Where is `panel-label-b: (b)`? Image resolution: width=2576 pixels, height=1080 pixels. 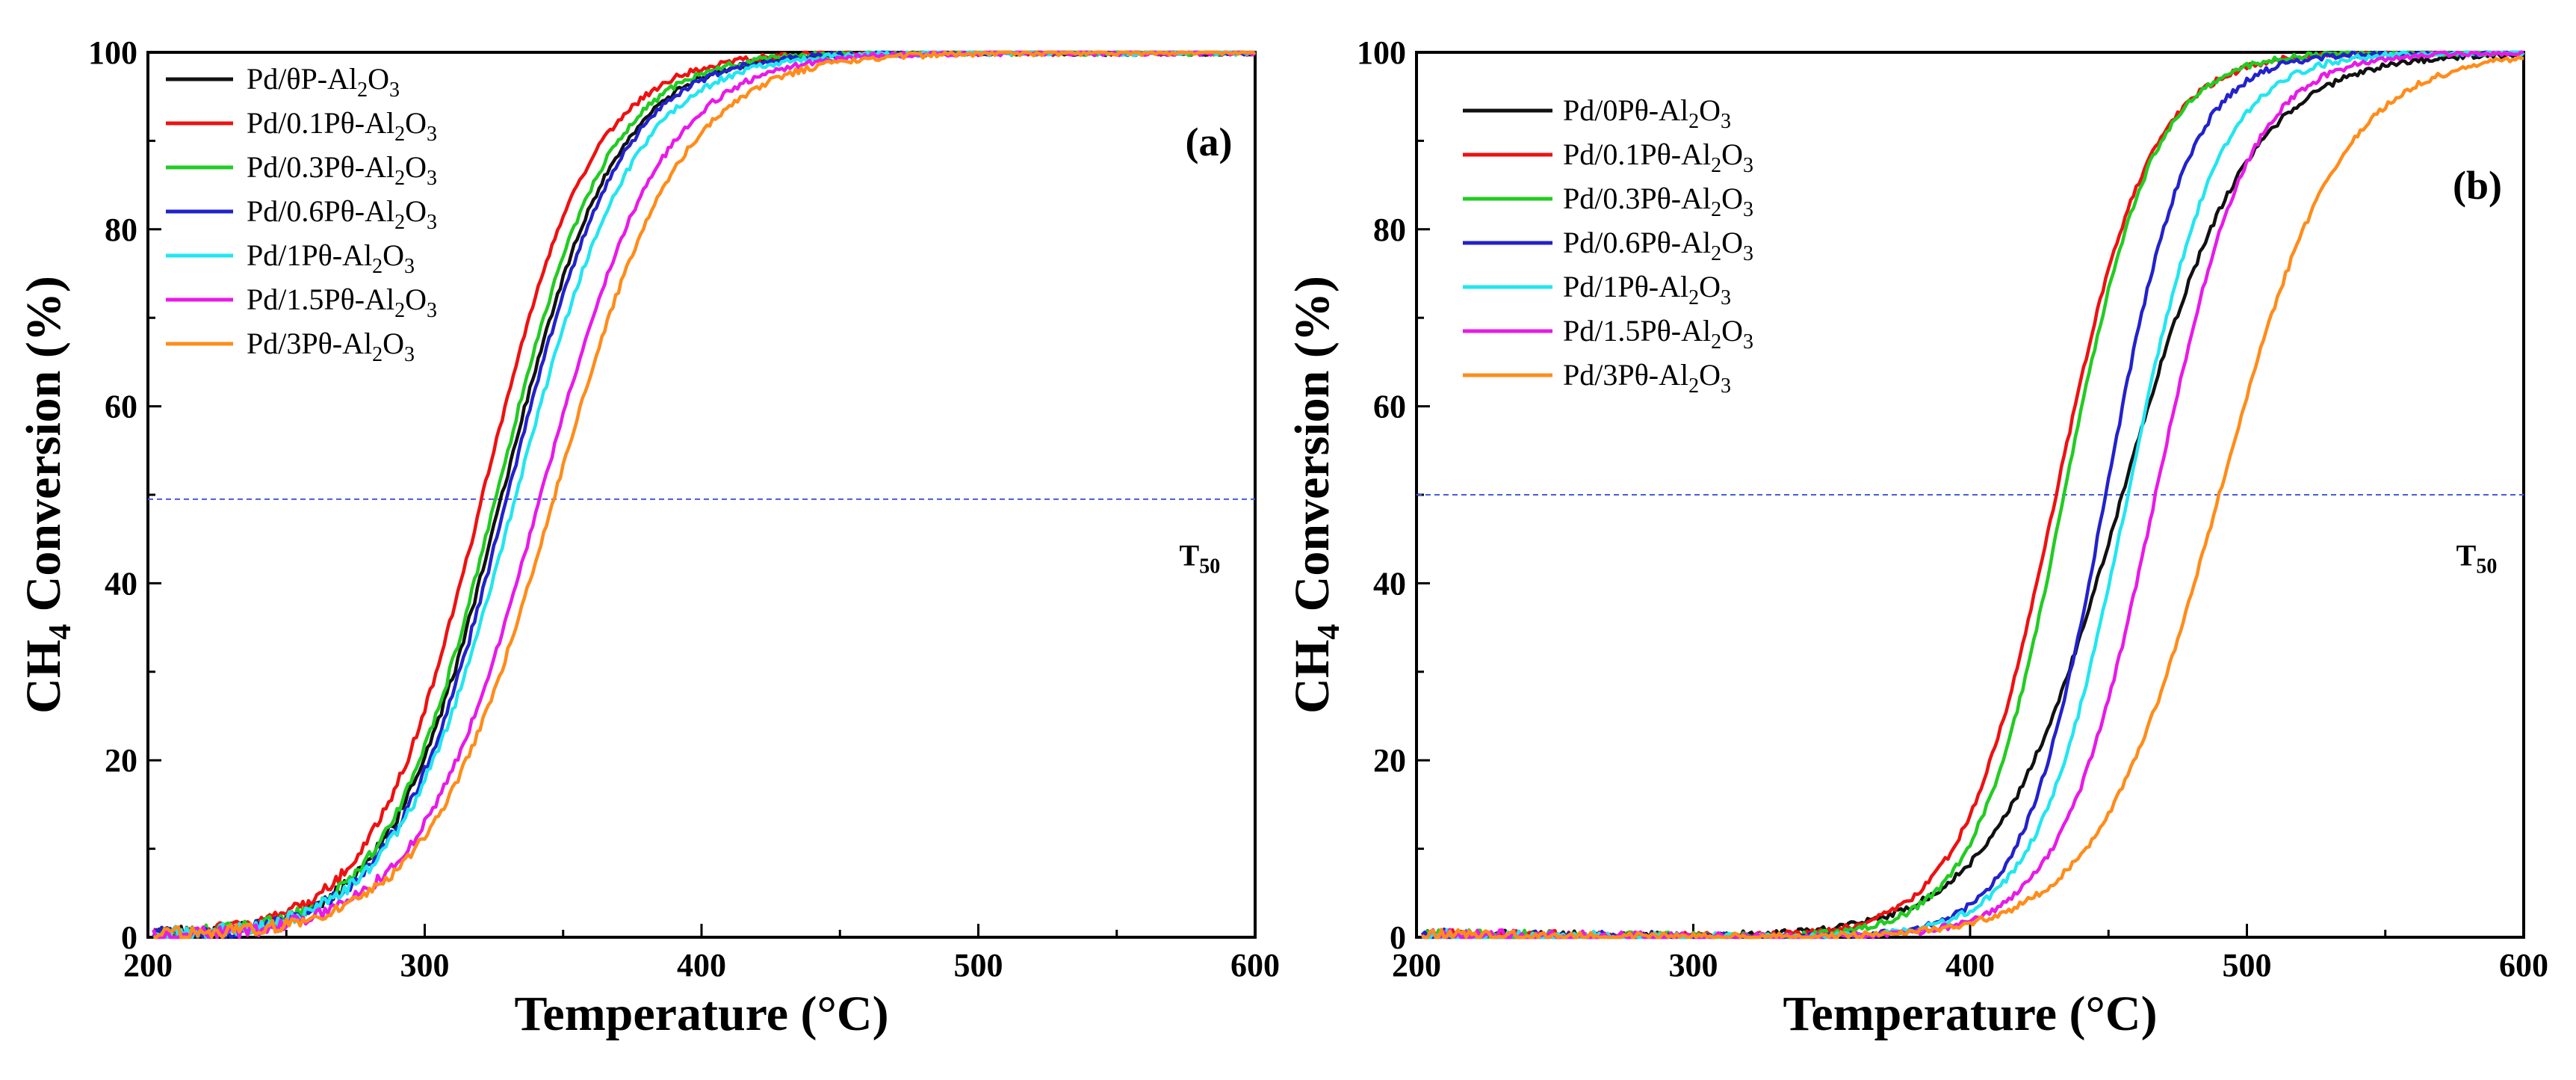 panel-label-b: (b) is located at coordinates (2477, 186).